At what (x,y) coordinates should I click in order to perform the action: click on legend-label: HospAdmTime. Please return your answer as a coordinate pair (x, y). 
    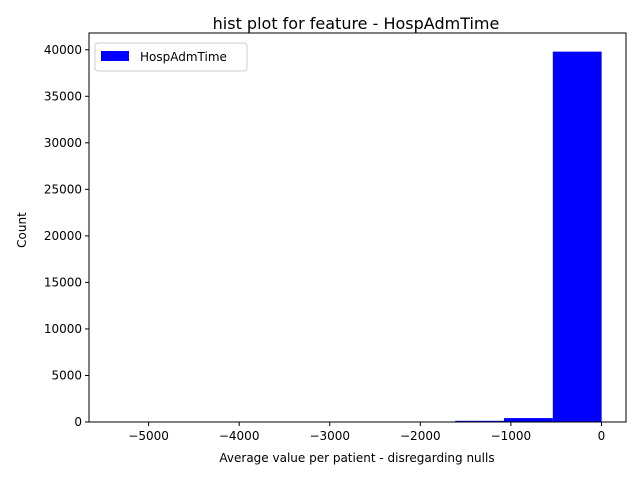
    Looking at the image, I should click on (183, 57).